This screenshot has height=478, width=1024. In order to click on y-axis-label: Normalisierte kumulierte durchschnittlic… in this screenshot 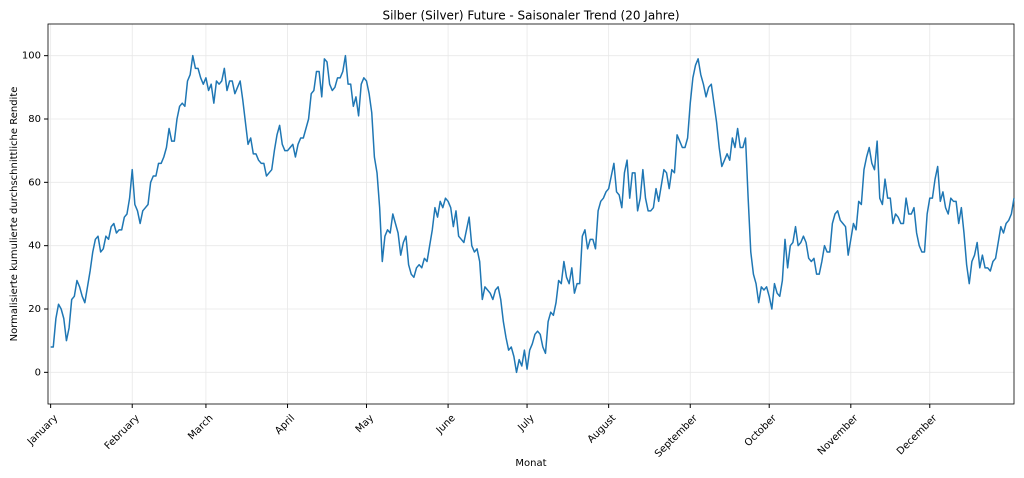, I will do `click(14, 214)`.